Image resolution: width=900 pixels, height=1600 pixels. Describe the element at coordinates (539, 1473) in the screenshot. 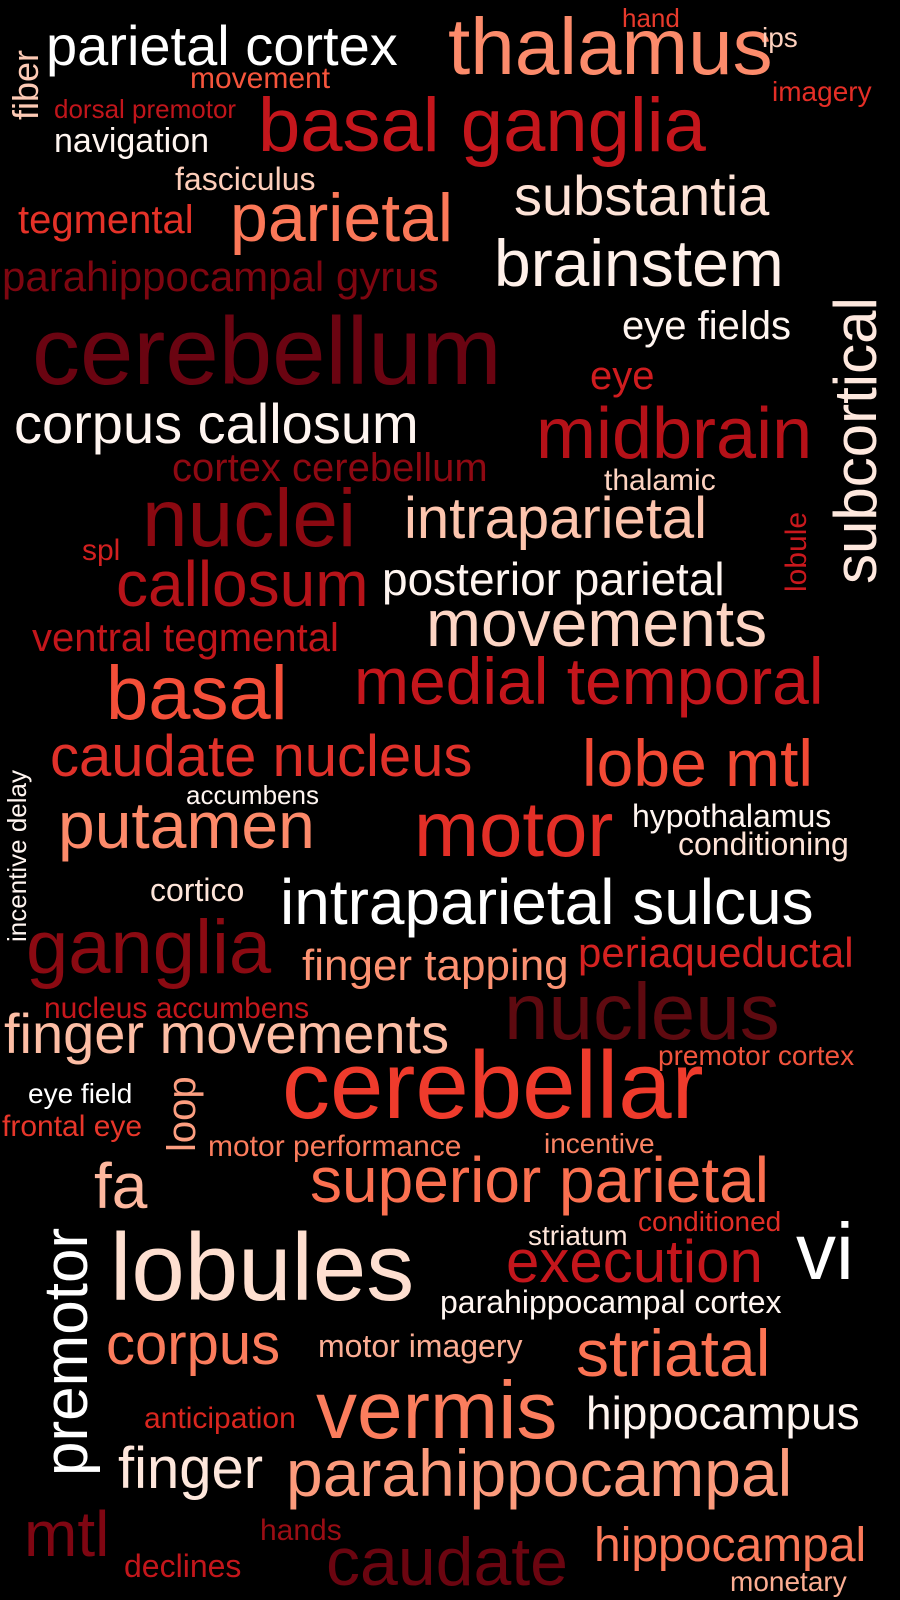

I see `word-parahippocampal: parahippocampal` at that location.